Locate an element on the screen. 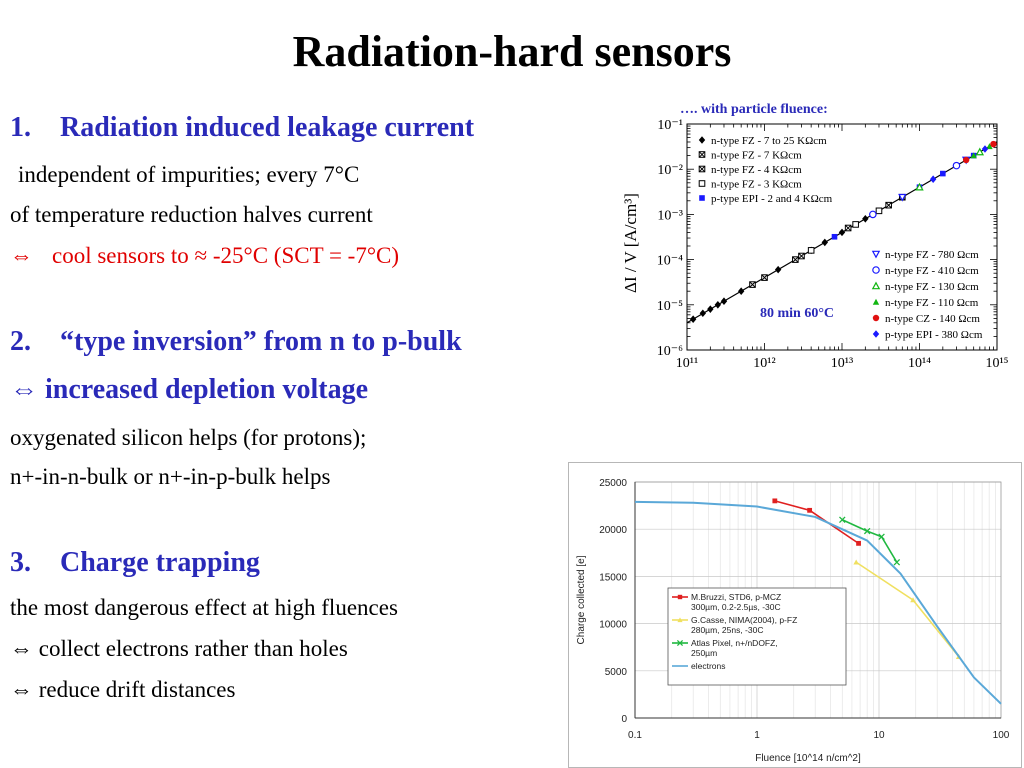  section-2-line-1: oxygenated silicon helps (for protons); is located at coordinates (188, 437).